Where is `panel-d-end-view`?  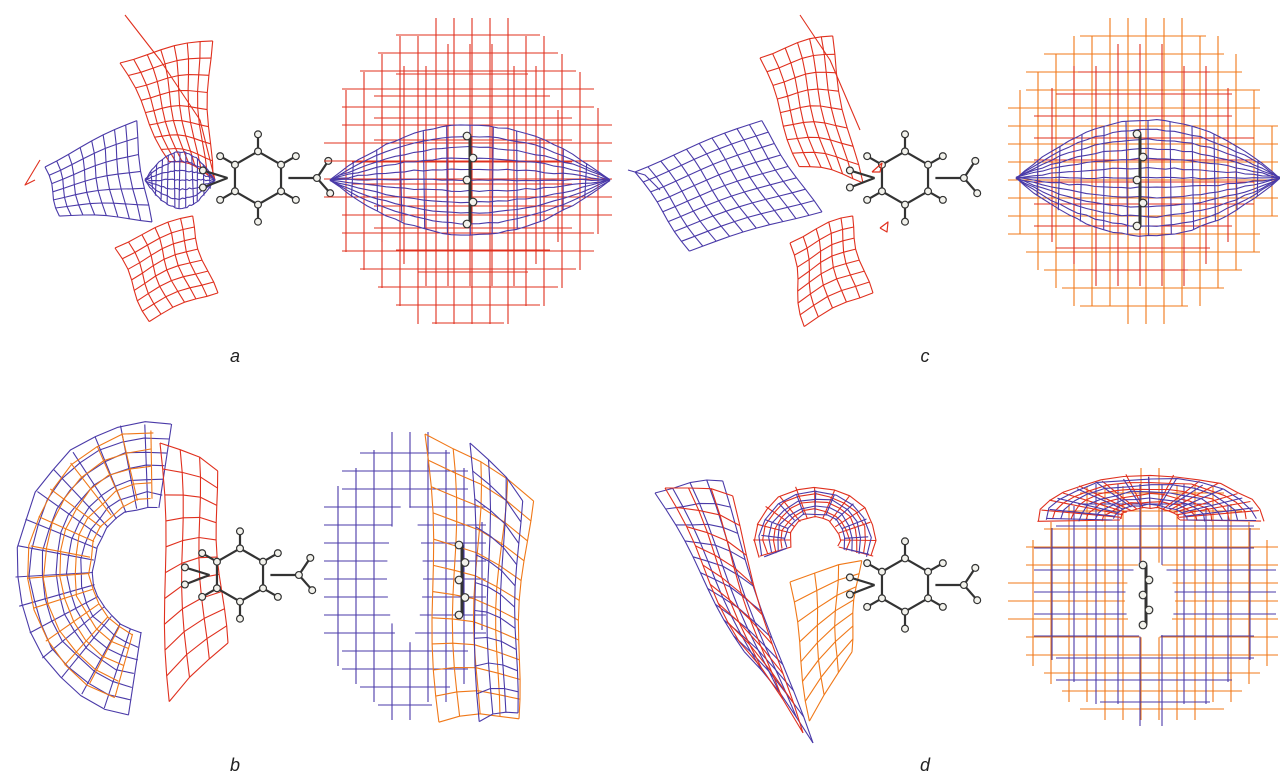 panel-d-end-view is located at coordinates (1143, 597).